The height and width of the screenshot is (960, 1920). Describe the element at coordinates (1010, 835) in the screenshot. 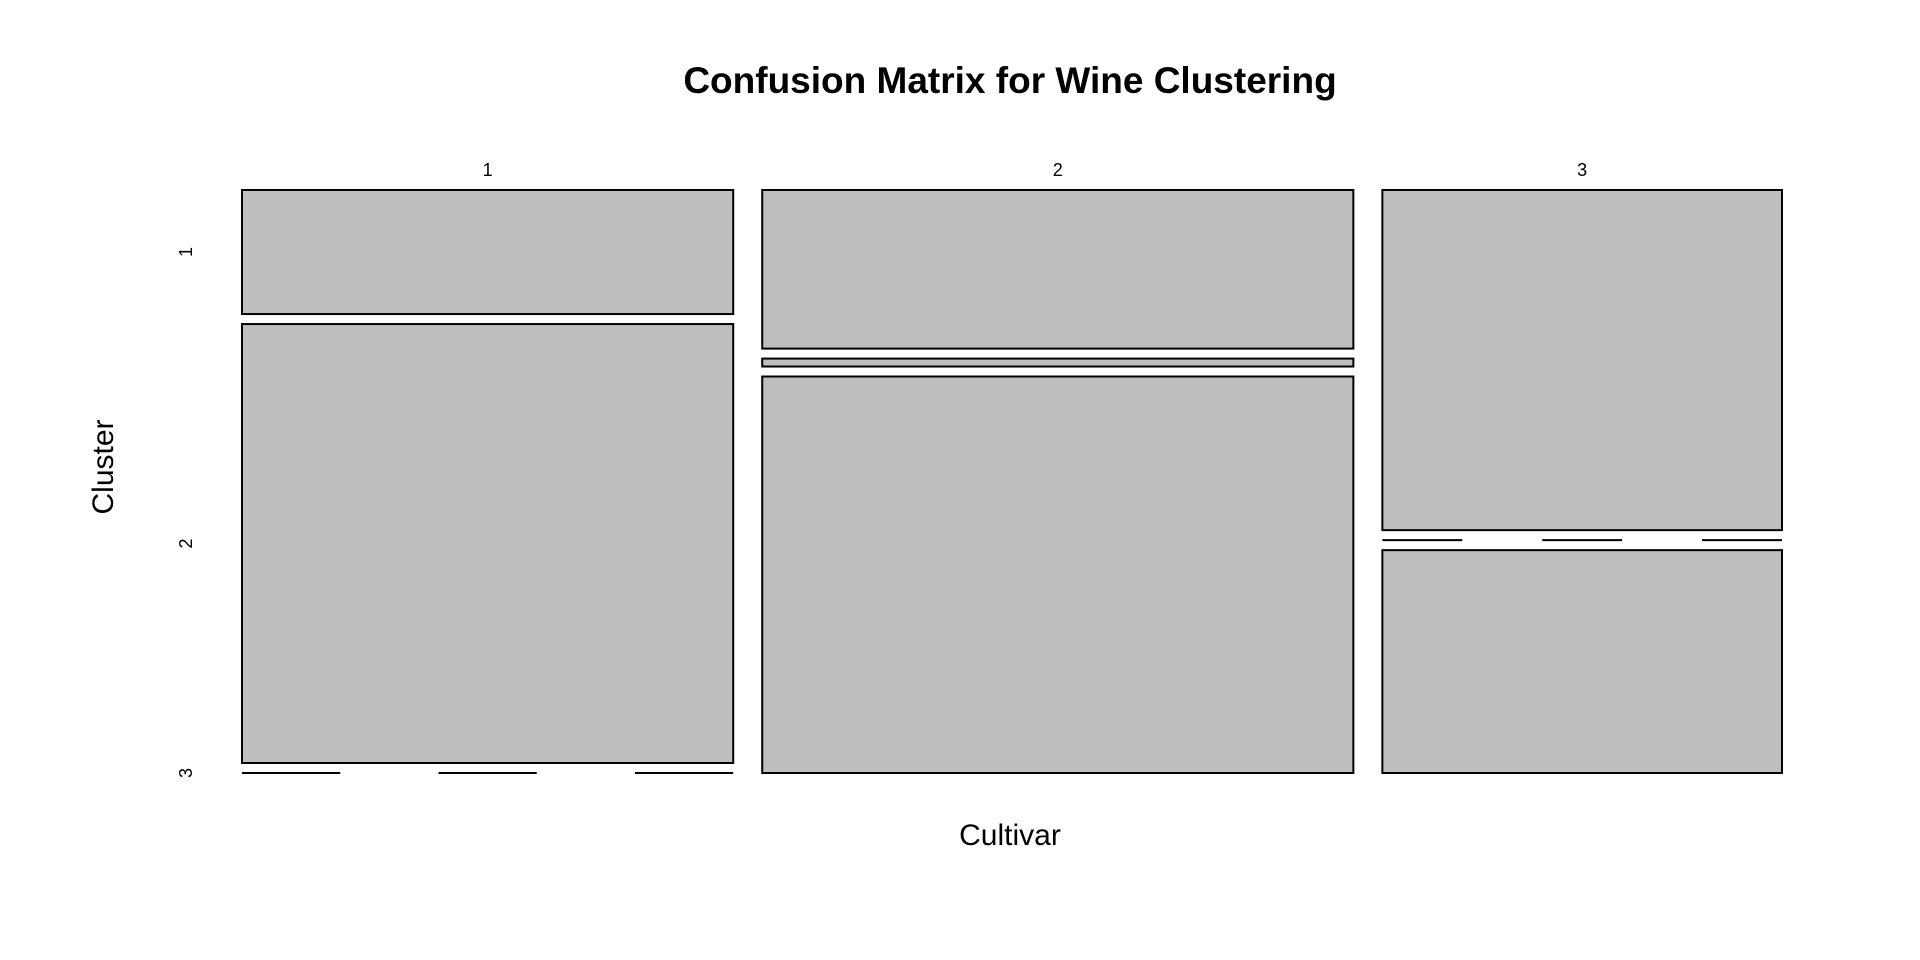

I see `x-axis-label: Cultivar` at that location.